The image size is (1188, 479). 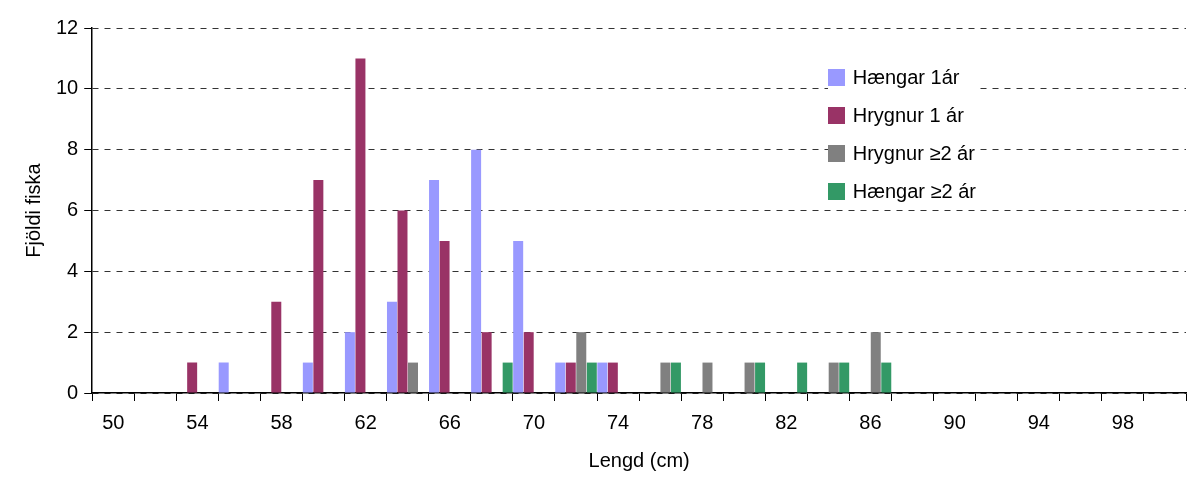 I want to click on legend-label: Hrygnur ≥2 ár, so click(x=913, y=153).